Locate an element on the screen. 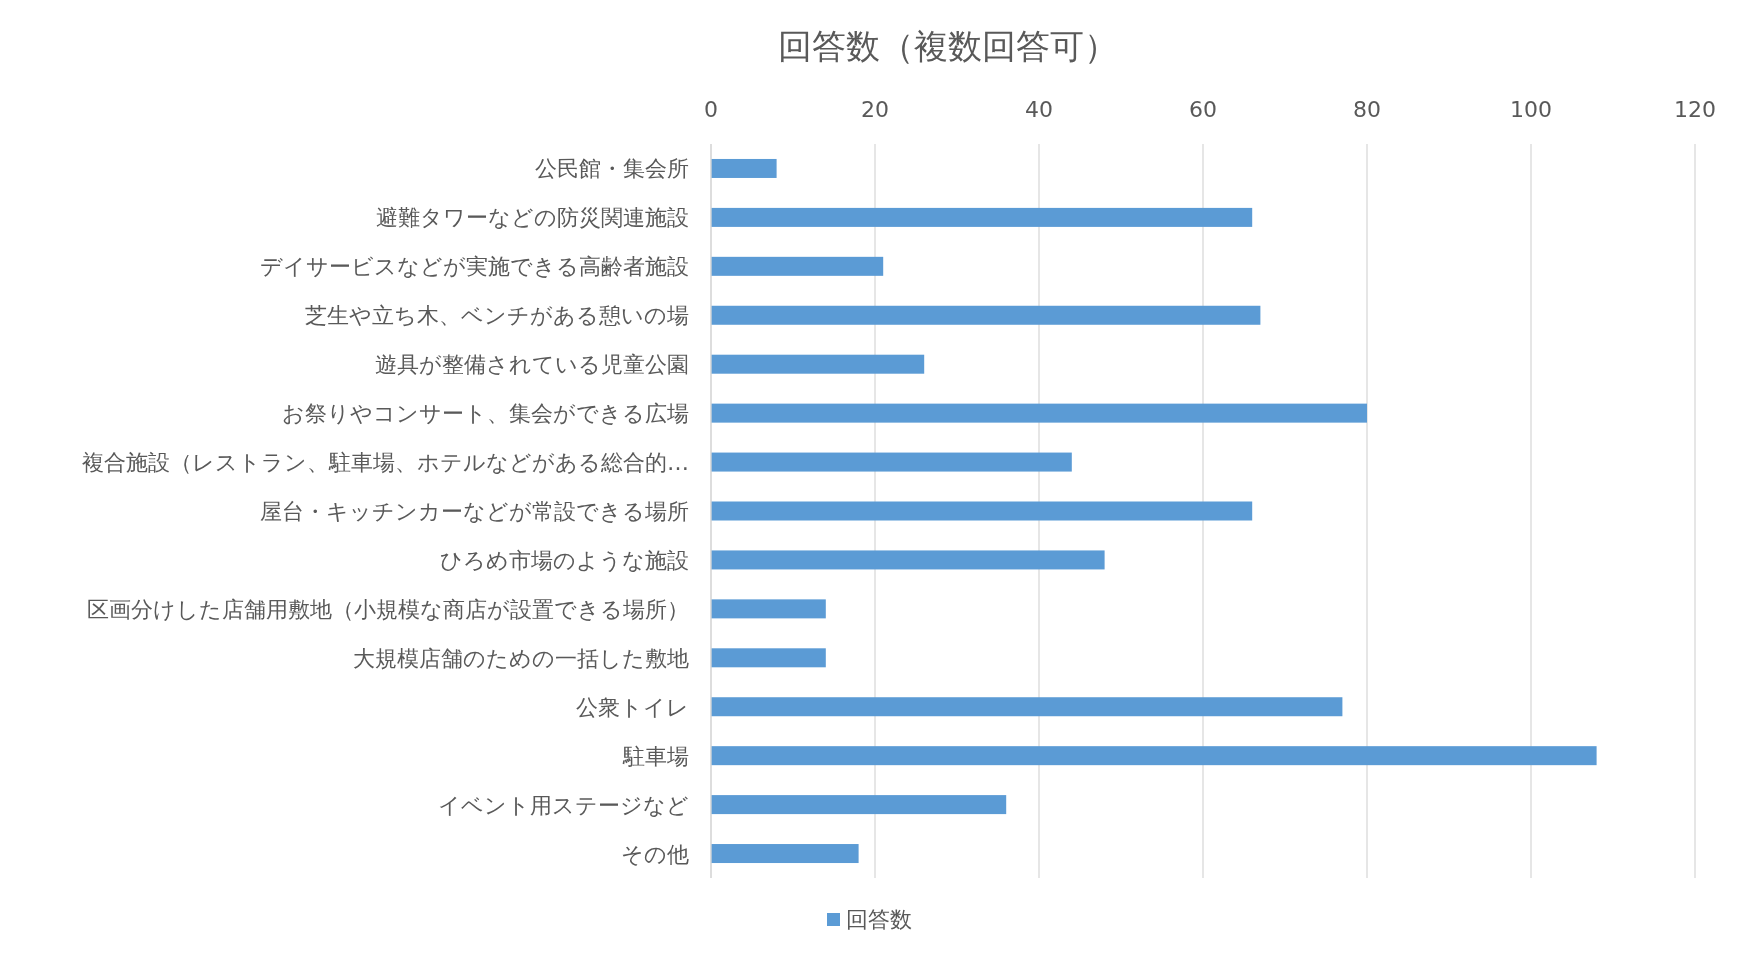  y-tick-label: その他 is located at coordinates (655, 854).